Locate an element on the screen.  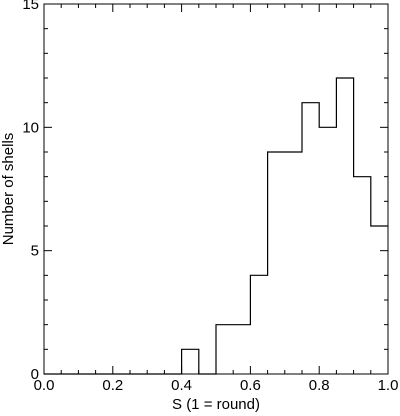
y-tick-label: 0 is located at coordinates (35, 374).